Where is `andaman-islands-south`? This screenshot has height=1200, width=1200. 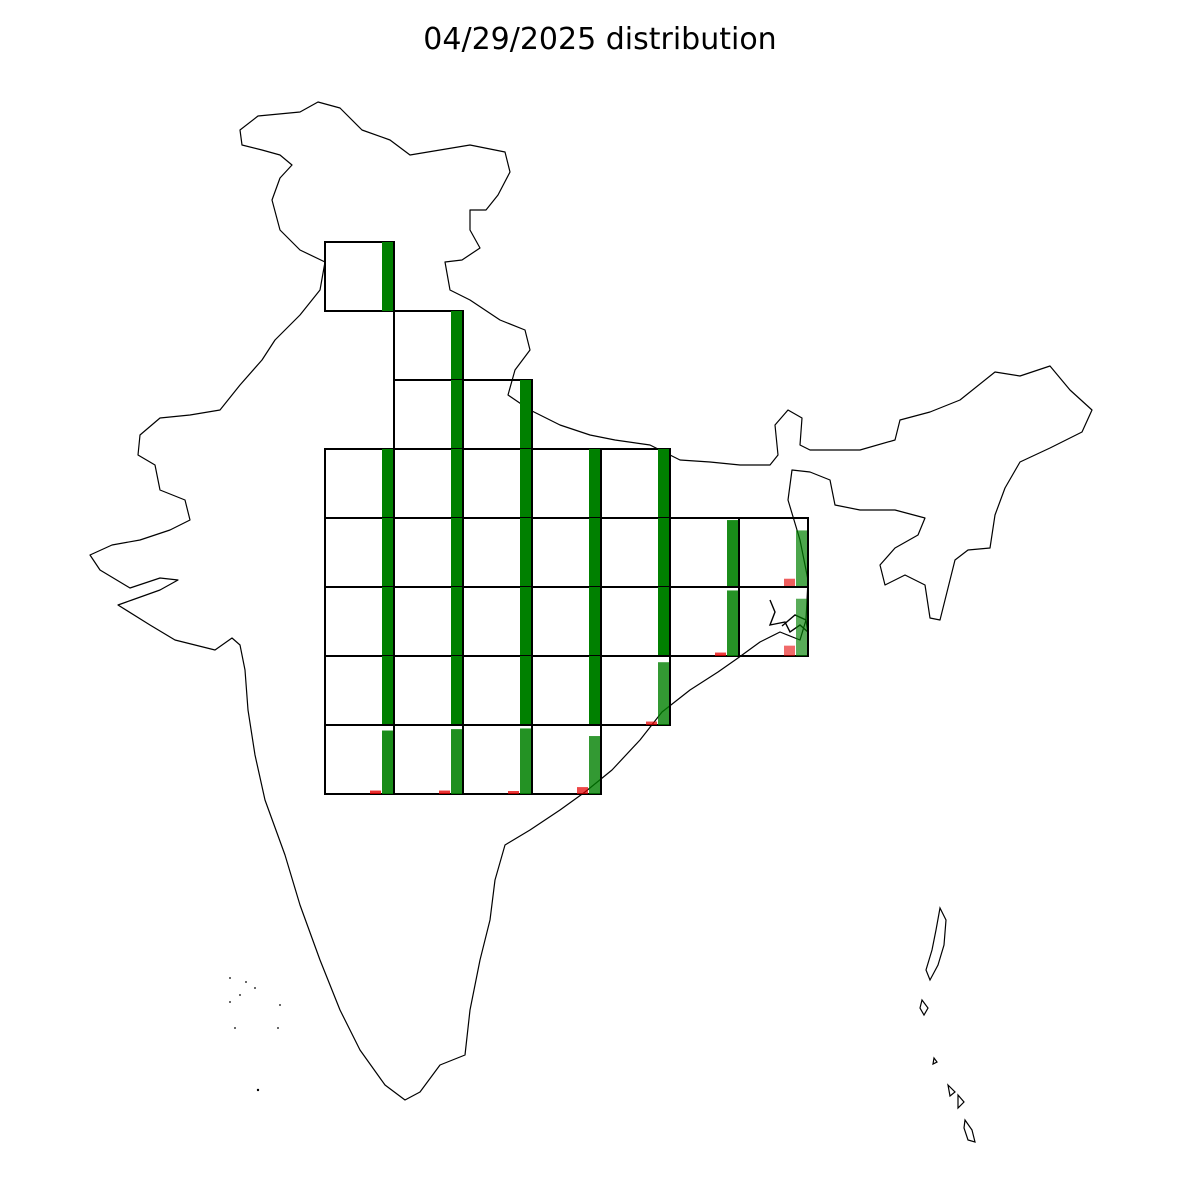
andaman-islands-south is located at coordinates (924, 1007).